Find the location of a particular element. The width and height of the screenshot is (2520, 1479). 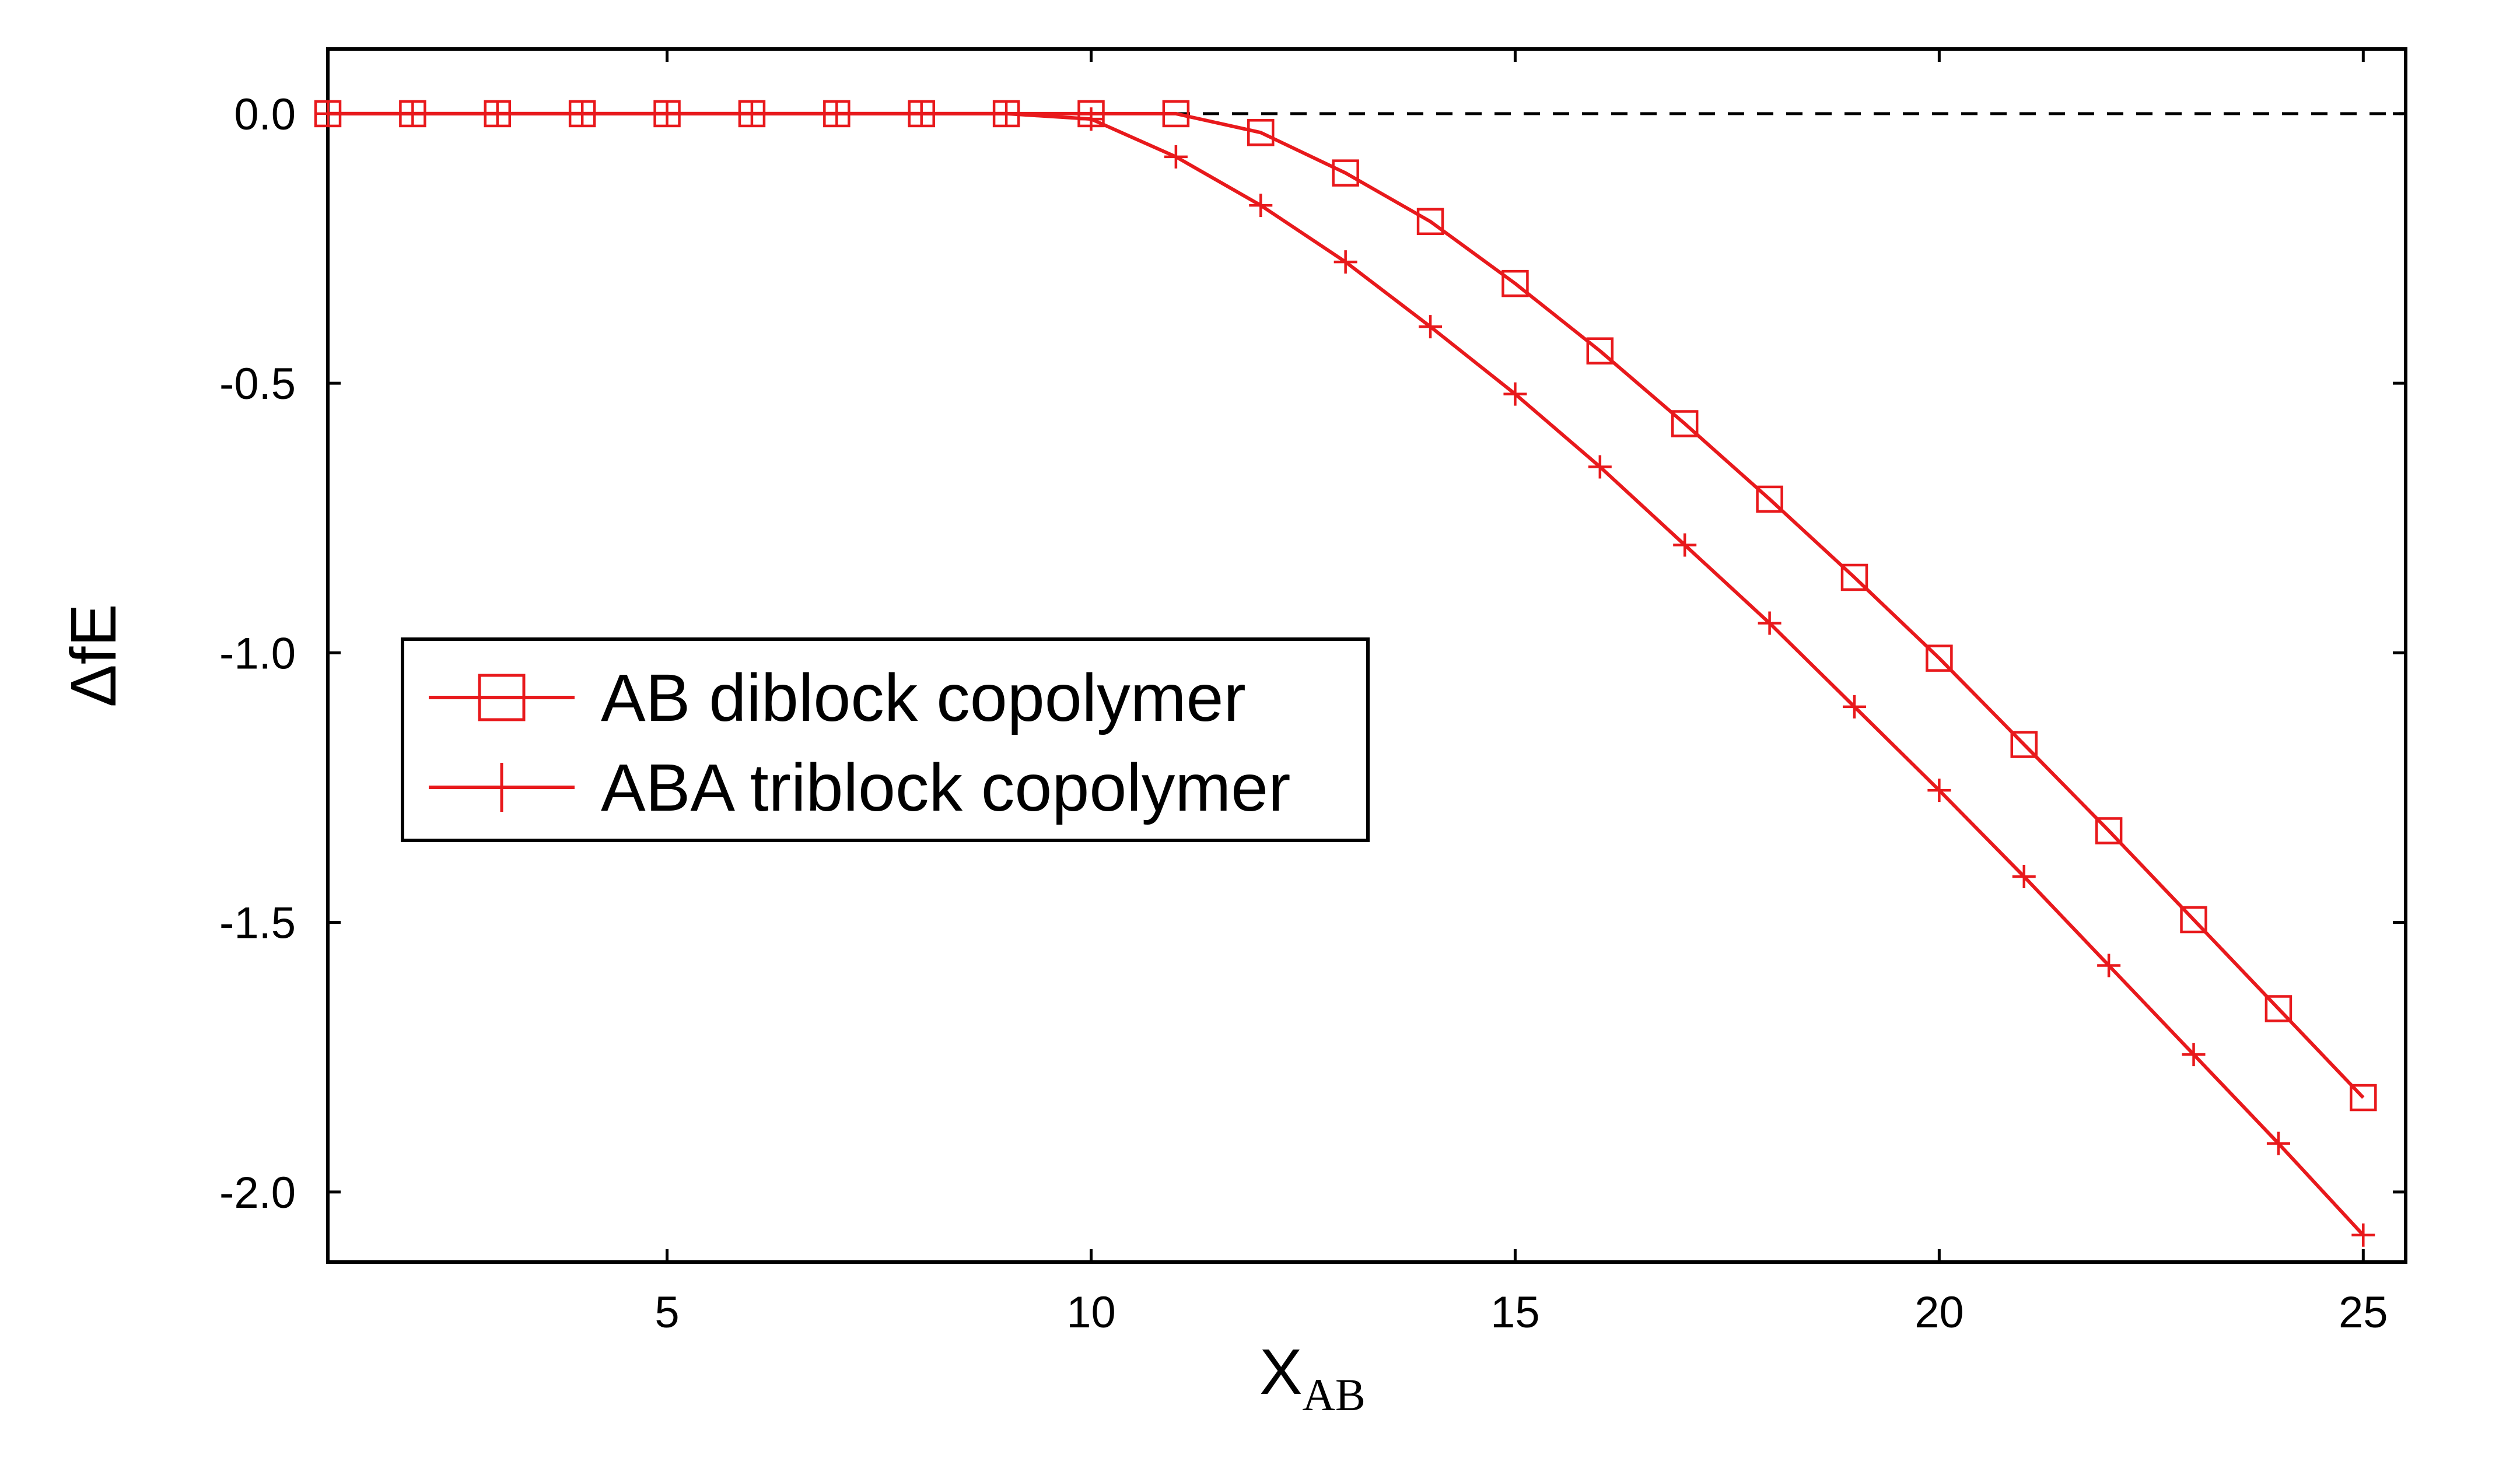

y-tick-label: -2.0 is located at coordinates (257, 1193).